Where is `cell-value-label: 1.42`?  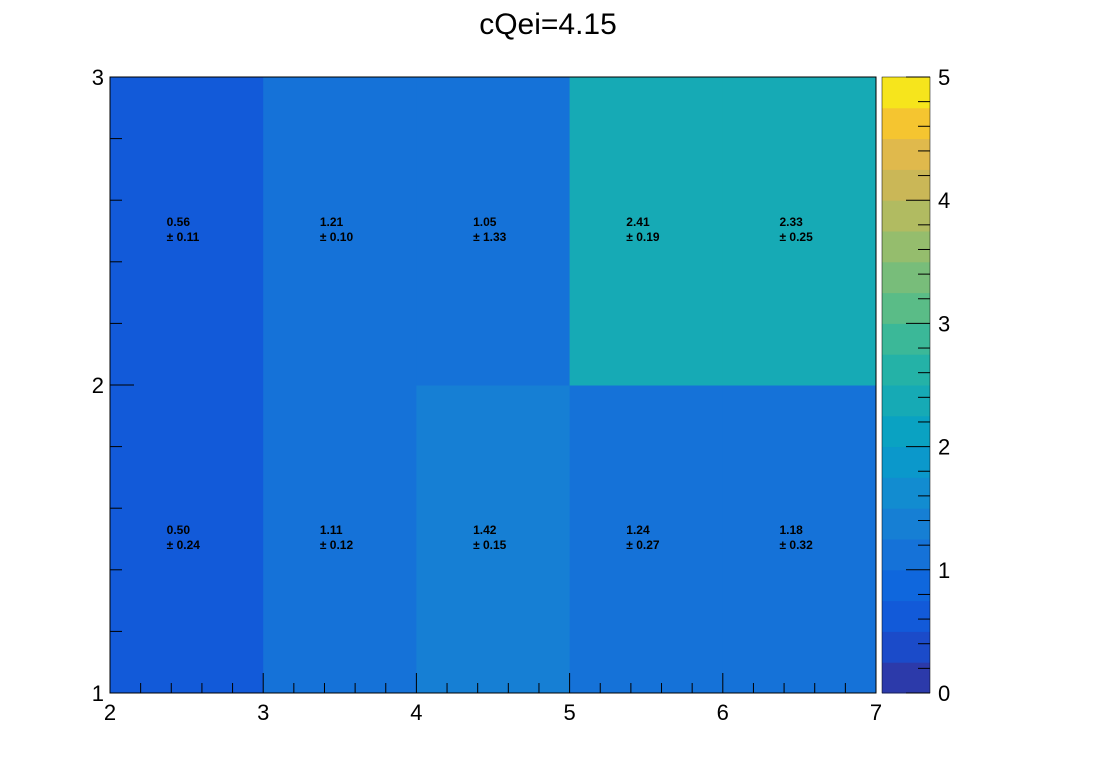
cell-value-label: 1.42 is located at coordinates (485, 530).